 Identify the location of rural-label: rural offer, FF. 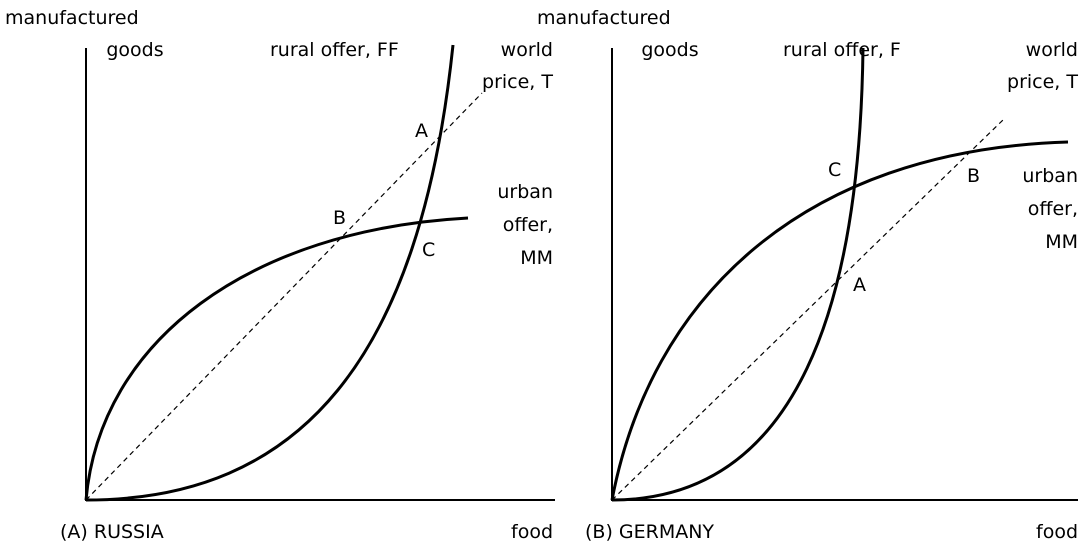
(334, 50).